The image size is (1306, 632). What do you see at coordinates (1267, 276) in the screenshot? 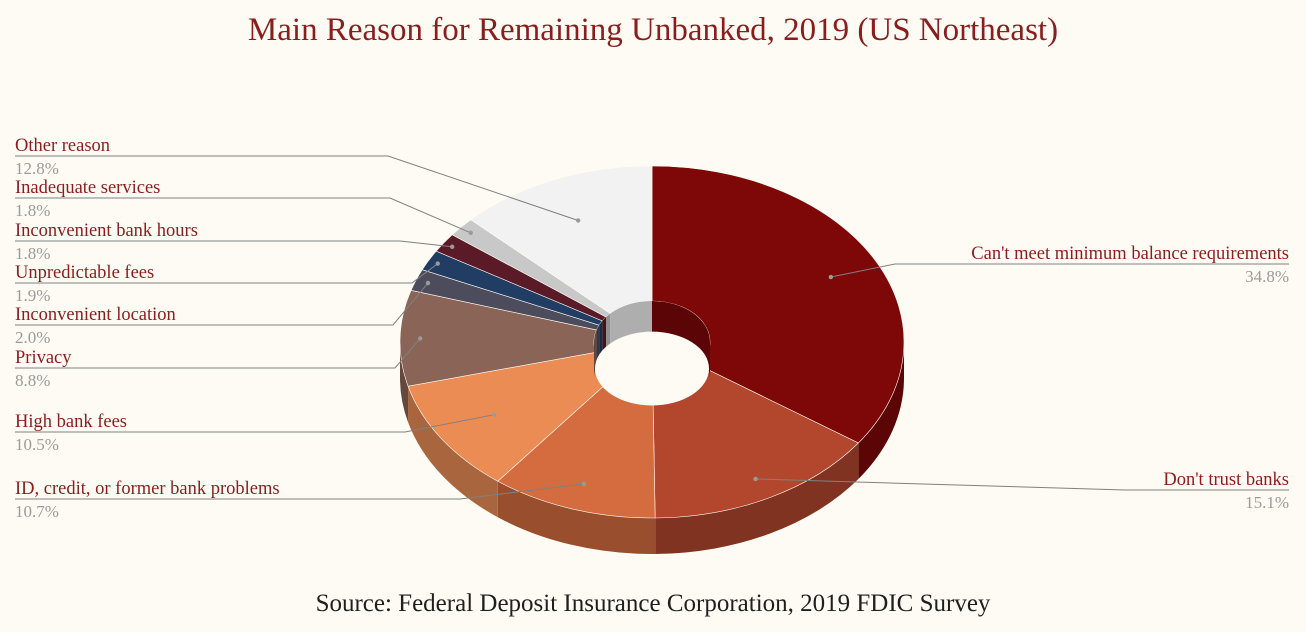
I see `slice-value-0: 34.8%` at bounding box center [1267, 276].